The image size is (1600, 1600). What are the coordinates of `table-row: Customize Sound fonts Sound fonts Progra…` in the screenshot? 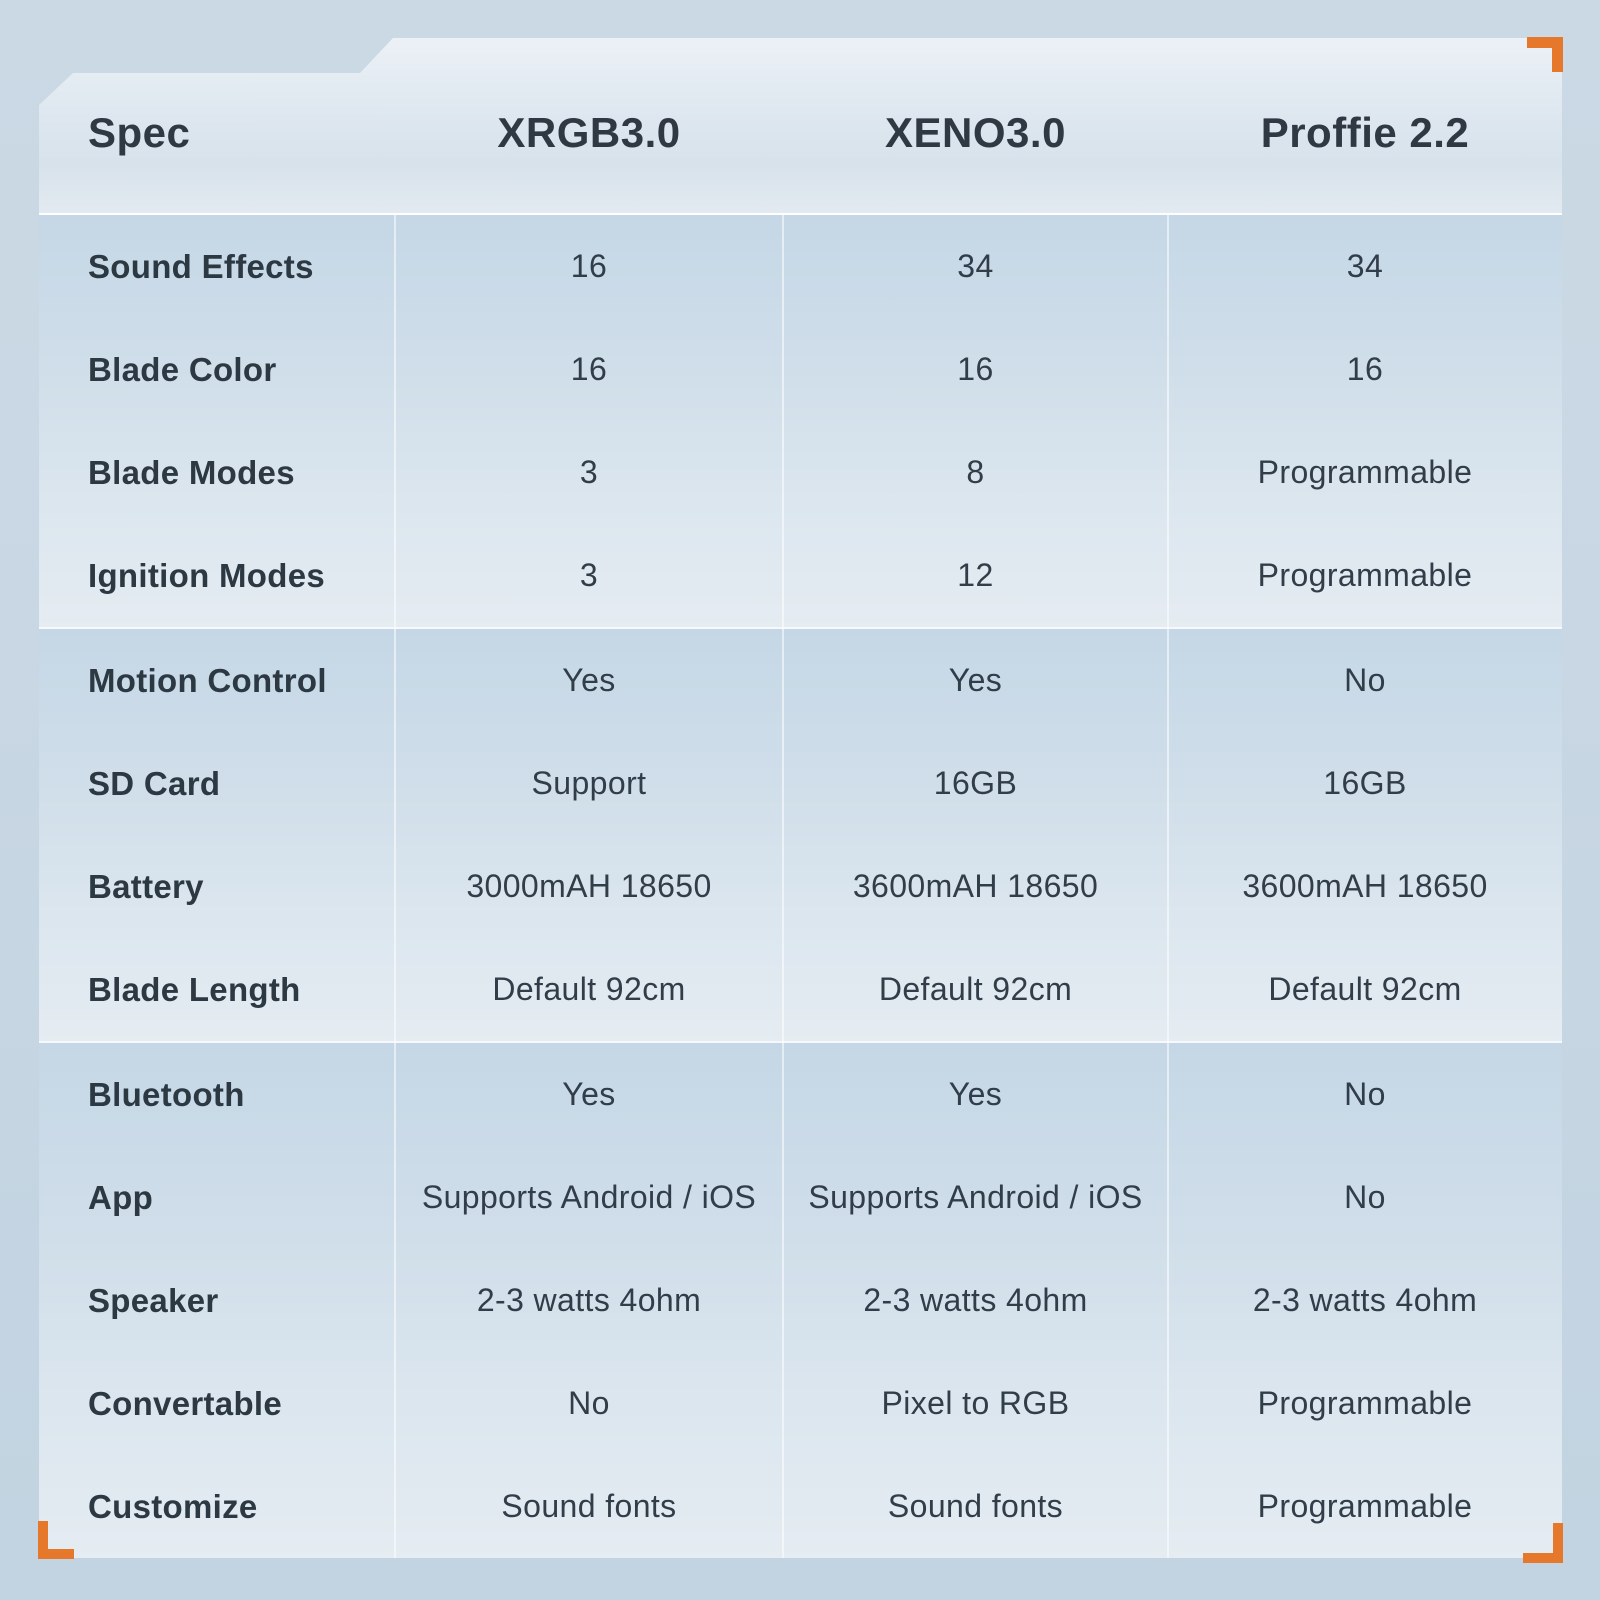 It's located at (800, 1506).